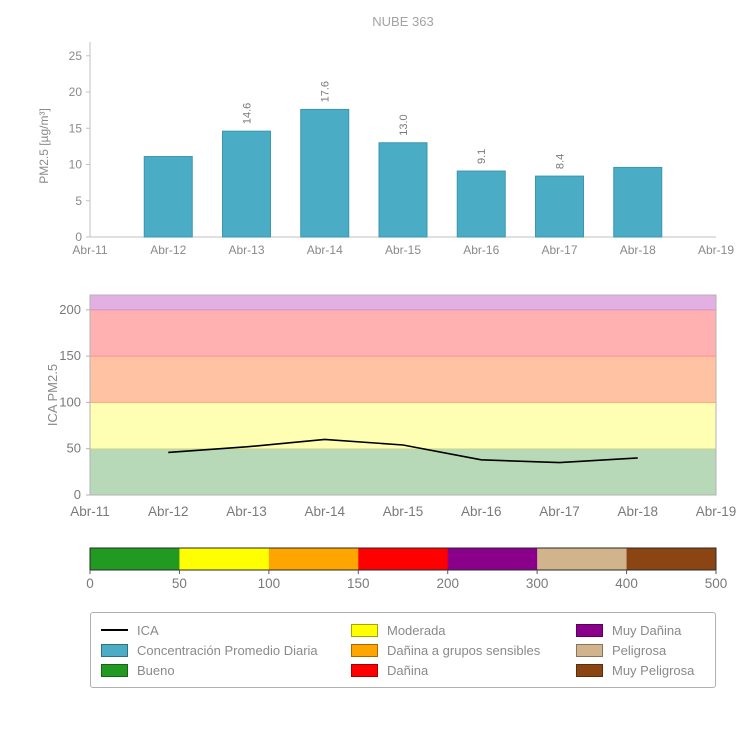  Describe the element at coordinates (114, 630) in the screenshot. I see `legend-line-swatch` at that location.